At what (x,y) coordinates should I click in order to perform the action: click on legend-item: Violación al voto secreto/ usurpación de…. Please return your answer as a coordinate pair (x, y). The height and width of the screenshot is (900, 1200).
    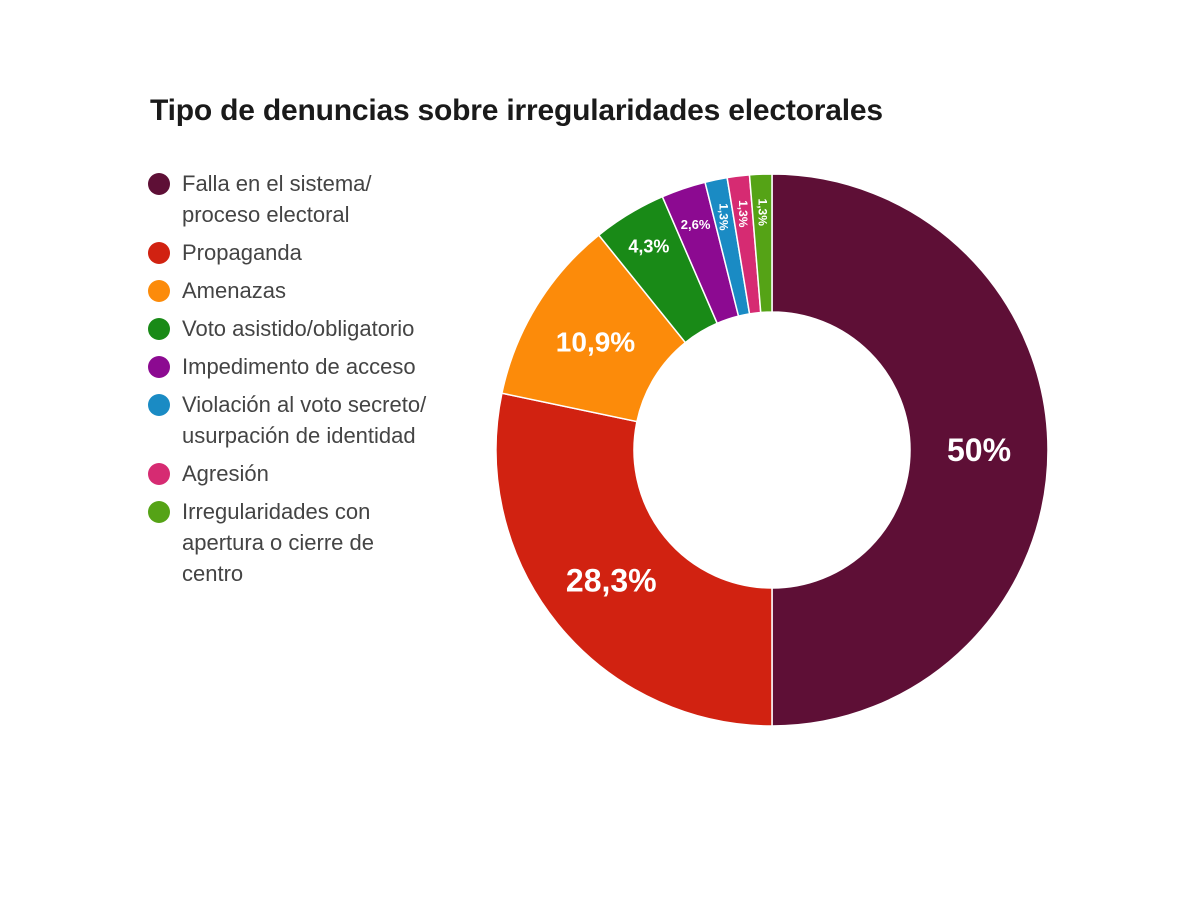
    Looking at the image, I should click on (313, 420).